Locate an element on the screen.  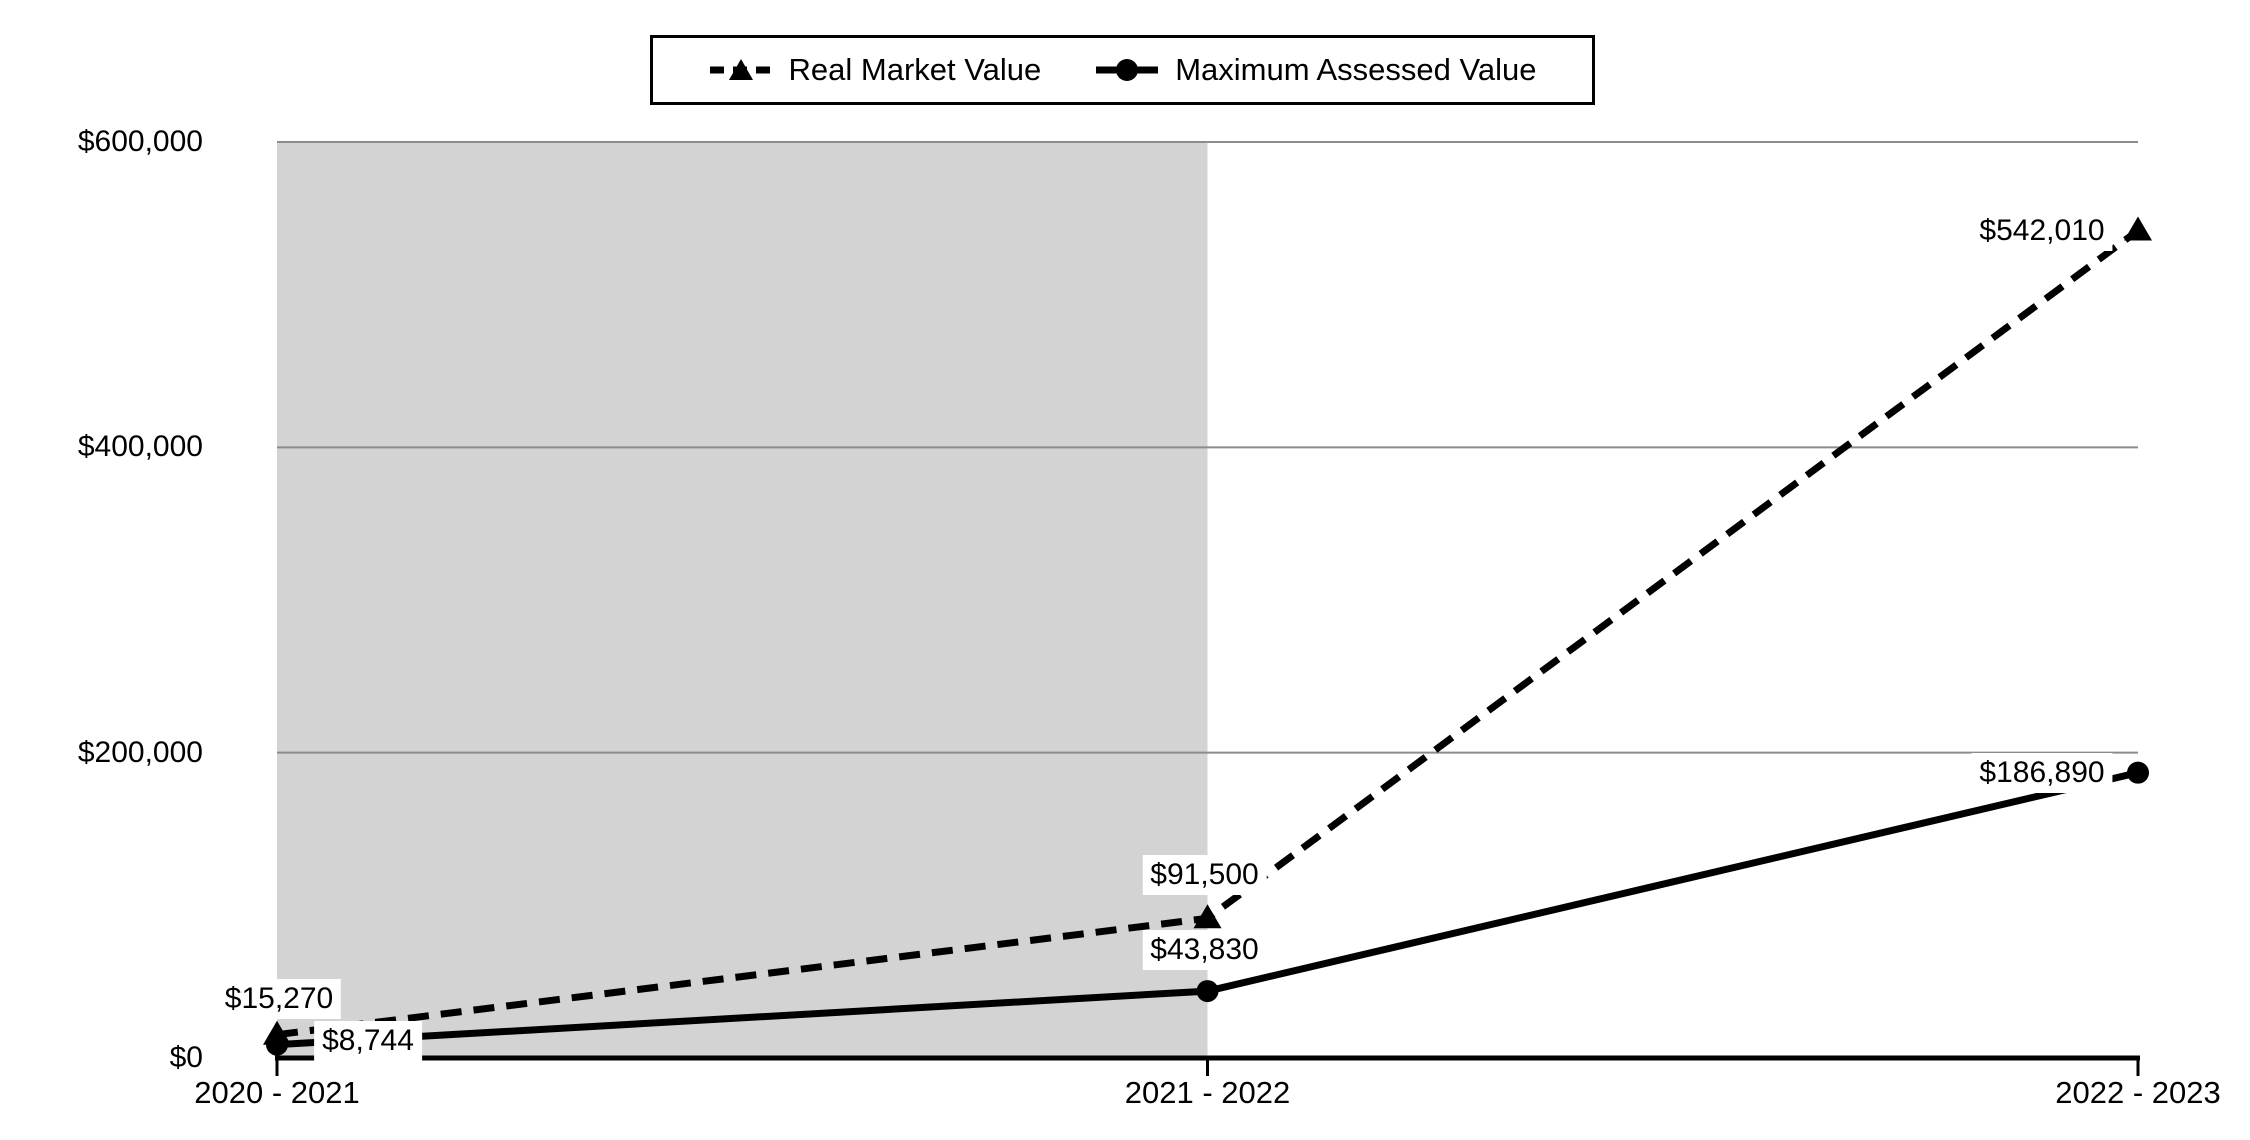
value-label-real-market-value: $15,270 is located at coordinates (279, 998).